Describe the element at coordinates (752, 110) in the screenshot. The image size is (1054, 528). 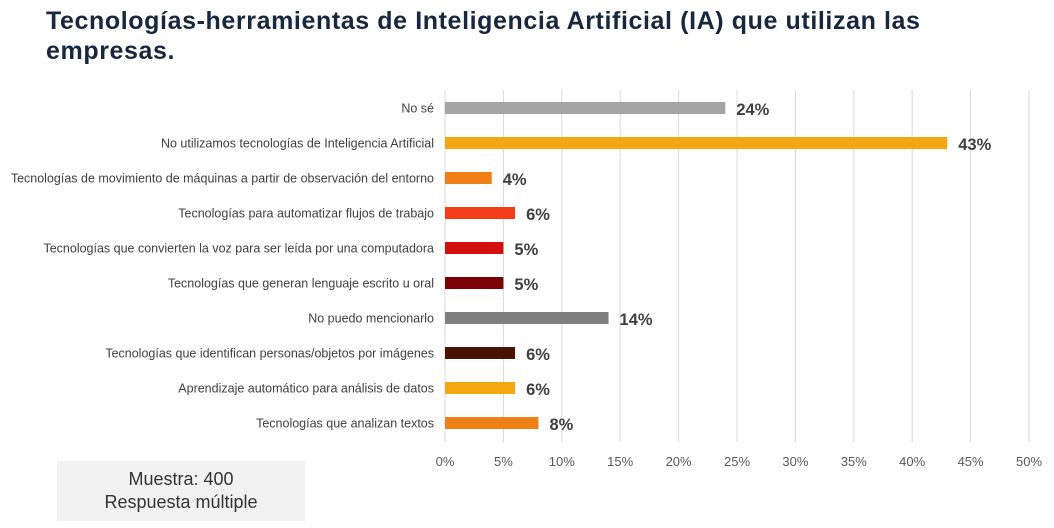
I see `value-label: 24%` at that location.